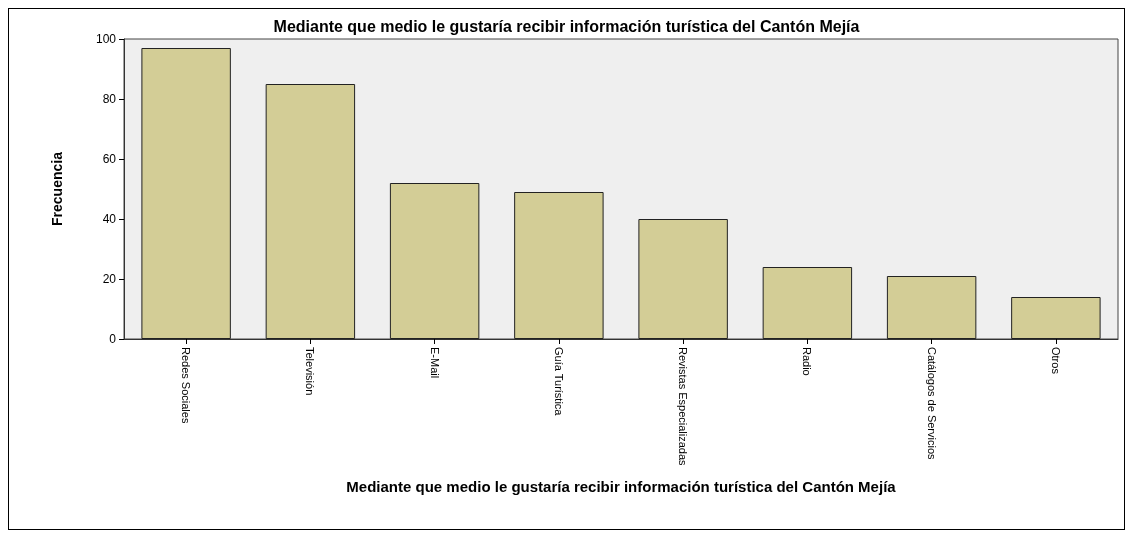 The width and height of the screenshot is (1135, 540). What do you see at coordinates (683, 407) in the screenshot?
I see `x-tick-label: Revistas Especializadas` at bounding box center [683, 407].